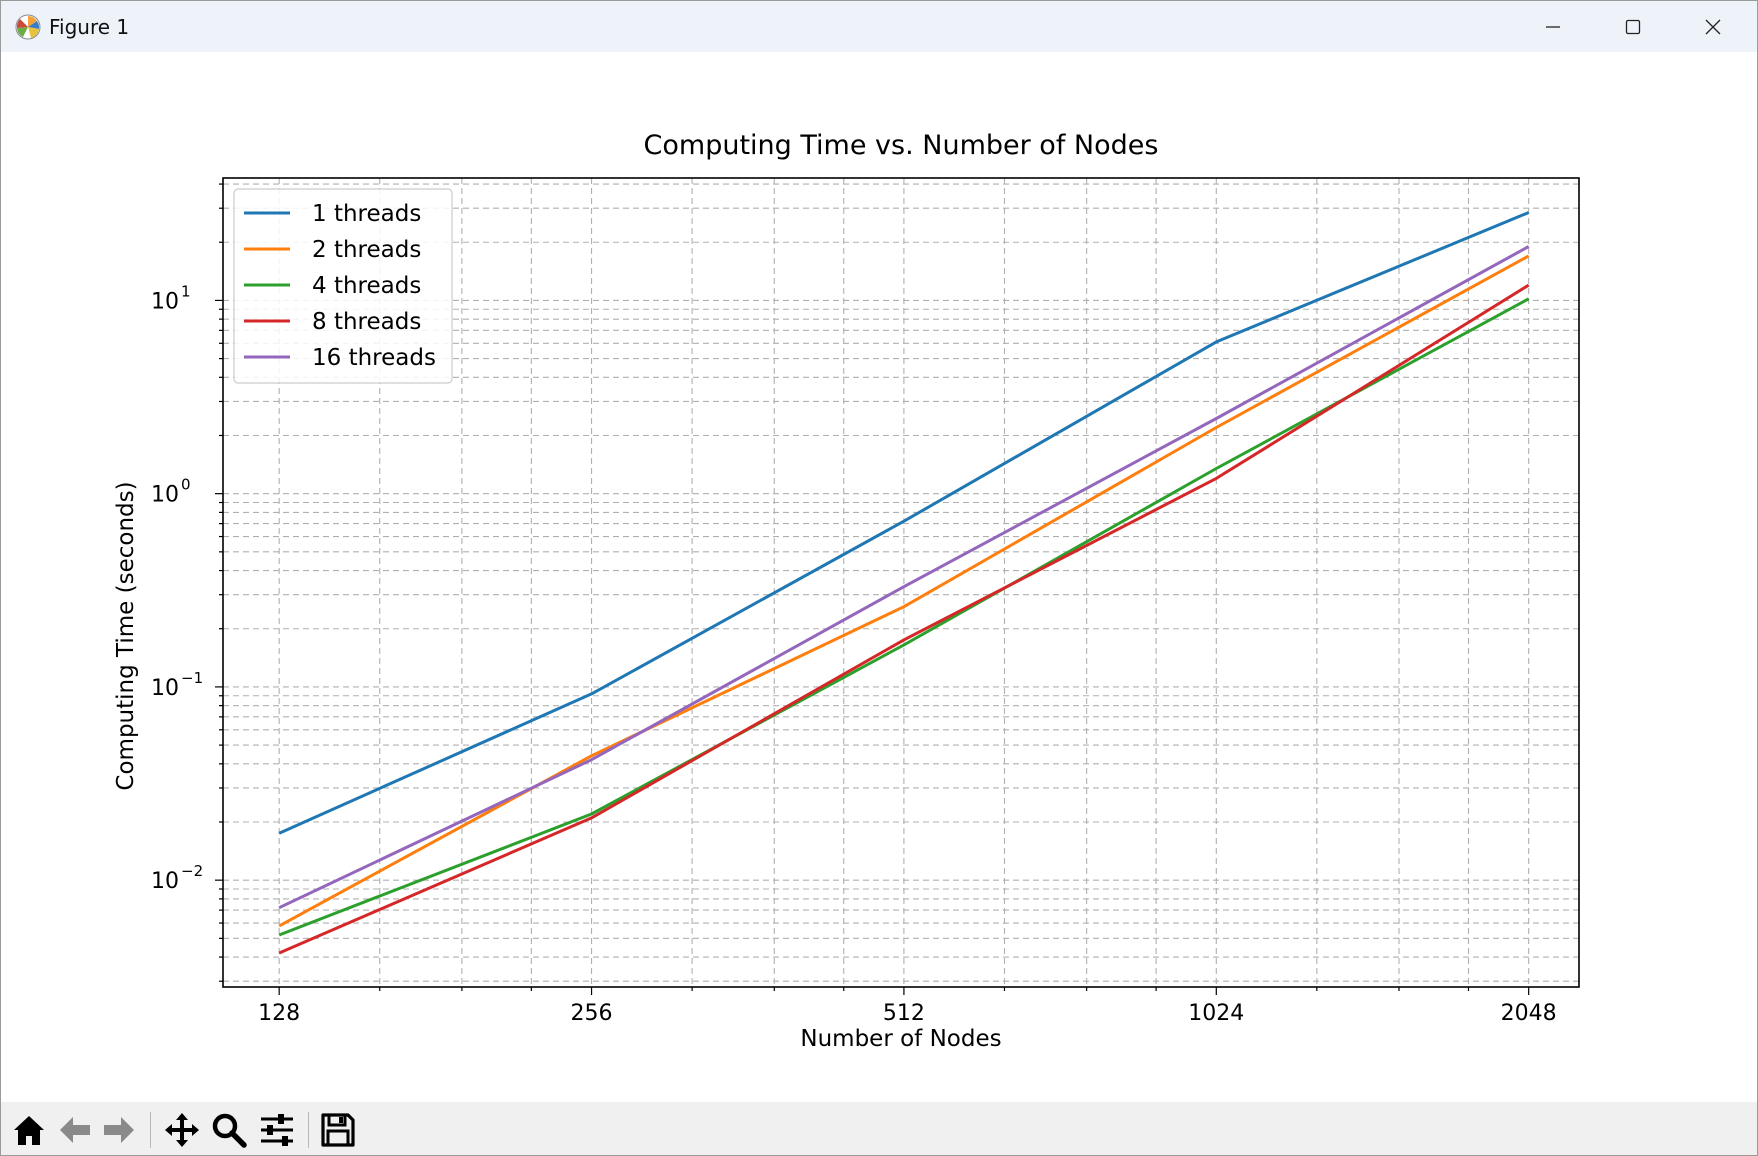 The height and width of the screenshot is (1156, 1758). I want to click on legend-box, so click(343, 286).